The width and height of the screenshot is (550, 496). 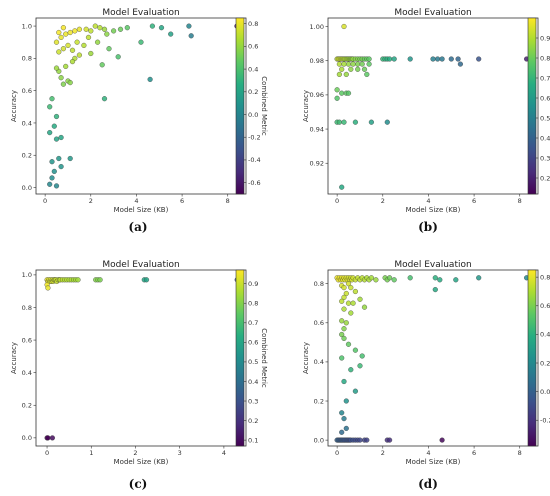 I want to click on x-tick-label: 4, so click(x=136, y=201).